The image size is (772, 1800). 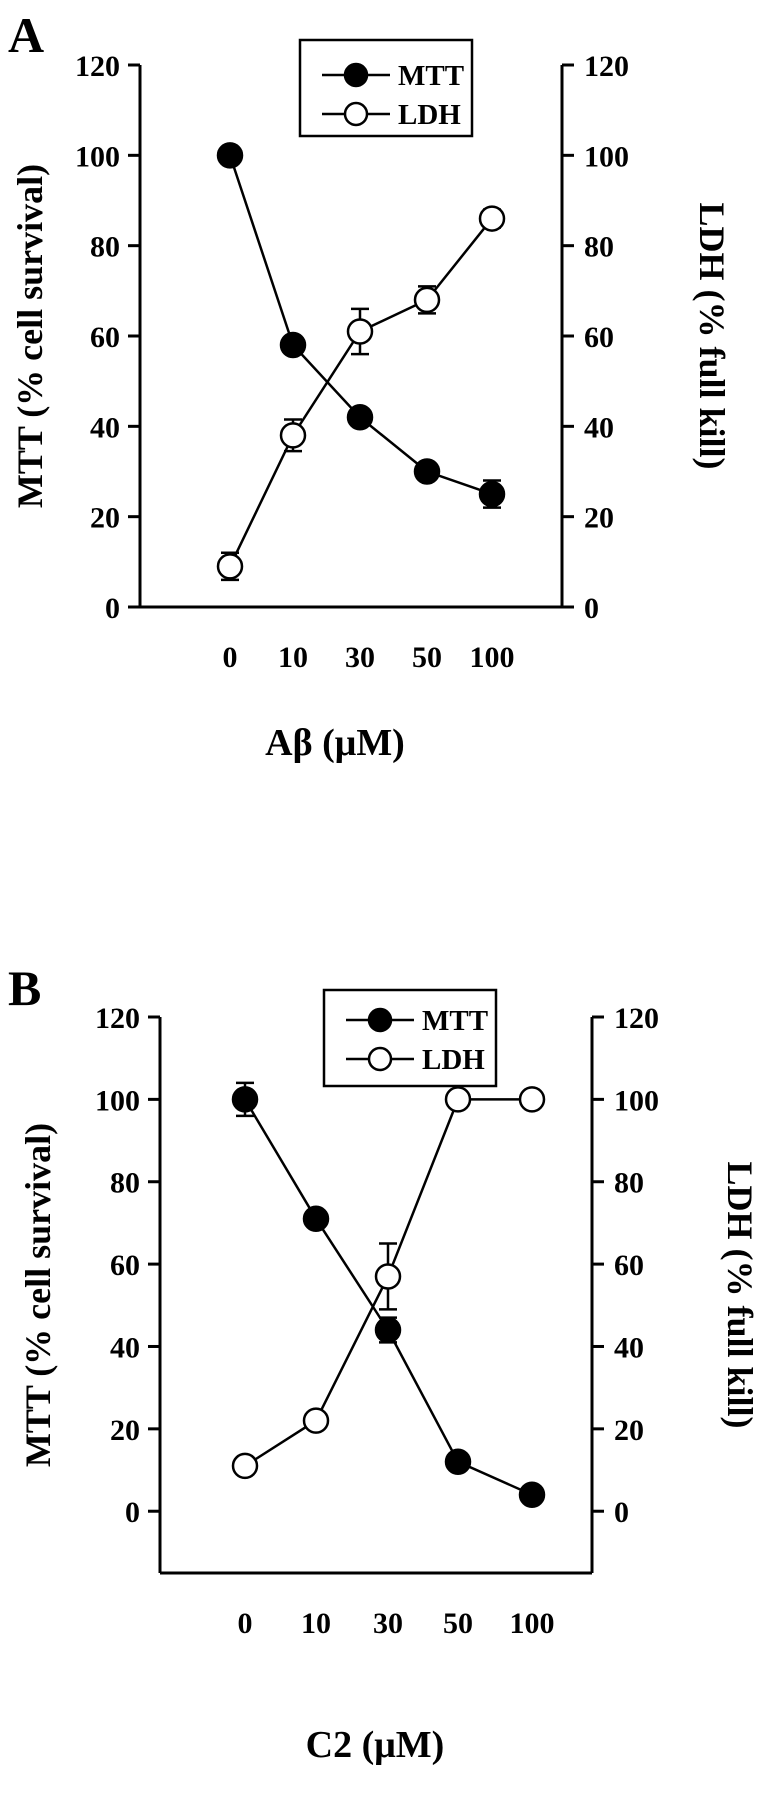 What do you see at coordinates (26, 35) in the screenshot?
I see `panel-letter: A` at bounding box center [26, 35].